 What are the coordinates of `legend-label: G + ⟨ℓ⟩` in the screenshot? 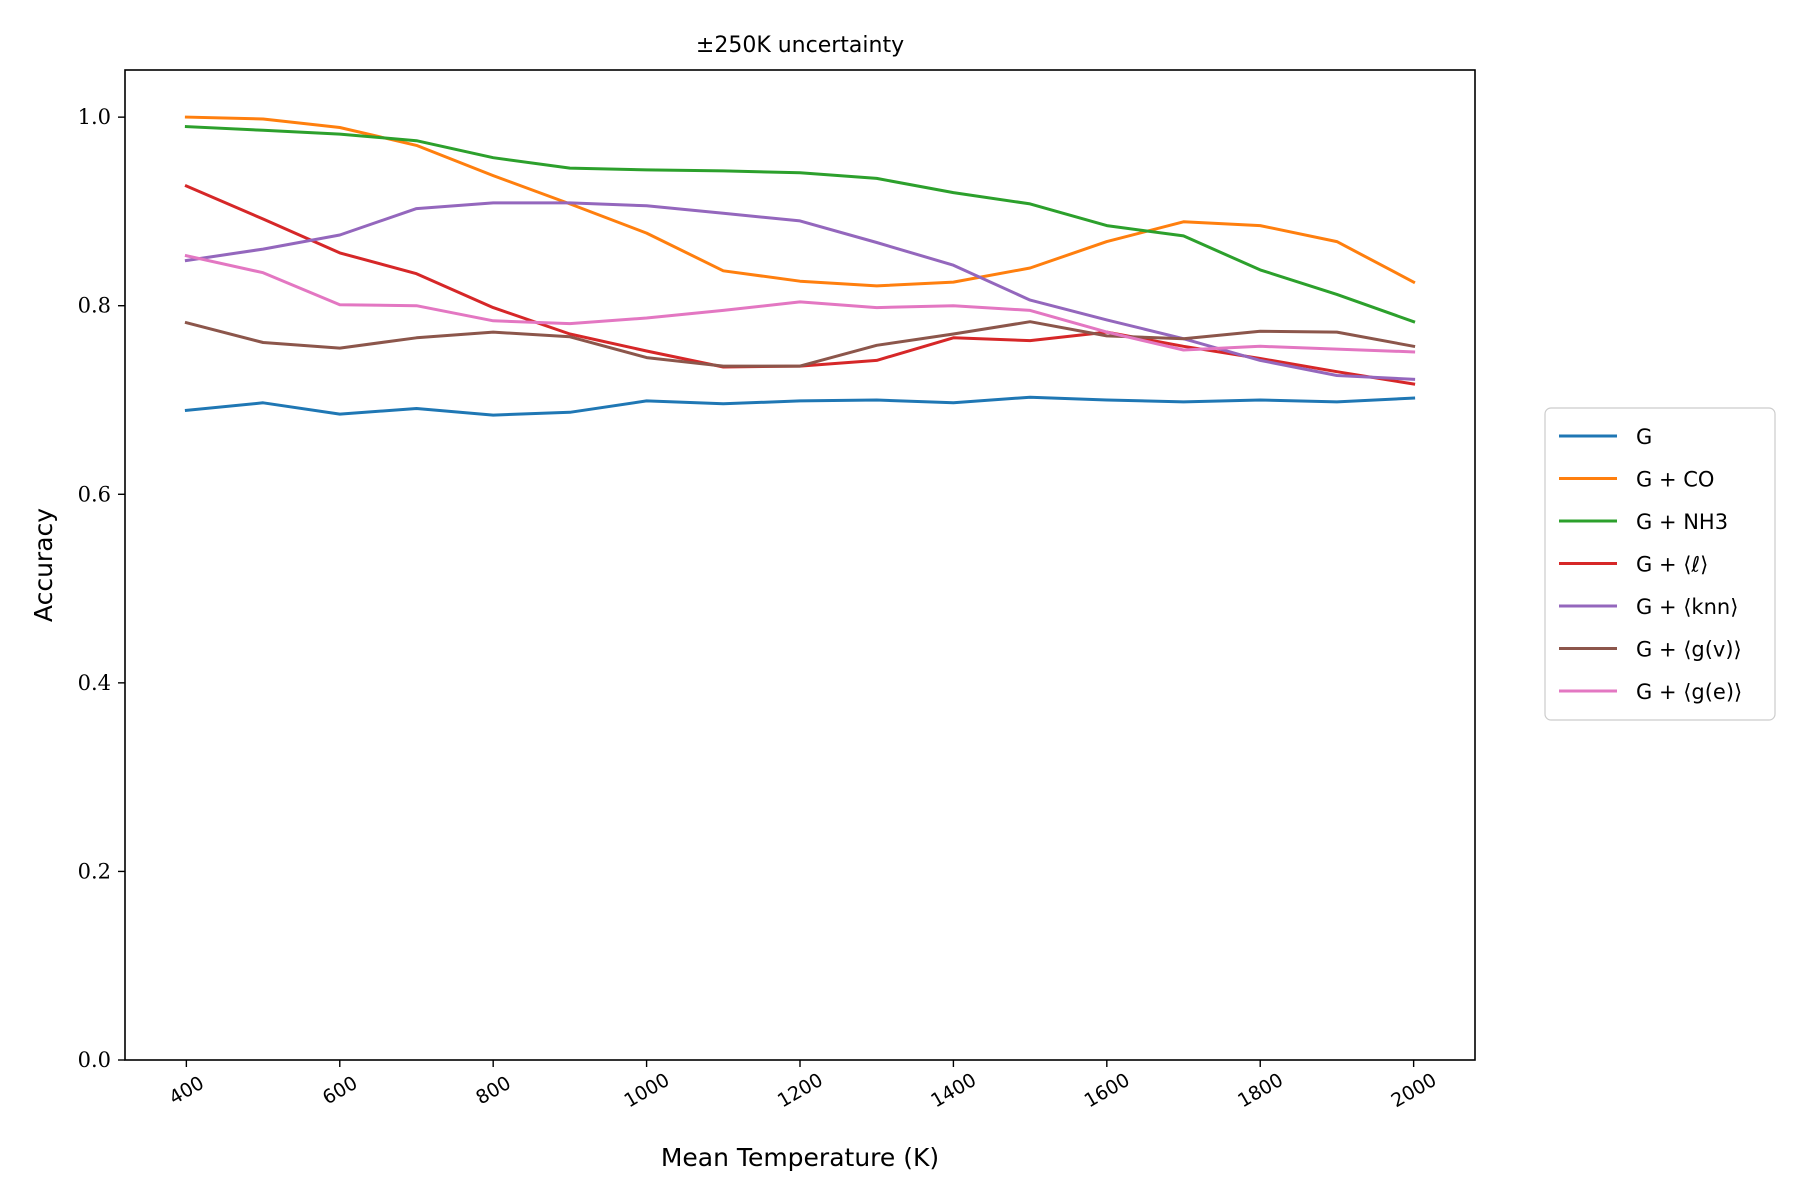 It's located at (1672, 565).